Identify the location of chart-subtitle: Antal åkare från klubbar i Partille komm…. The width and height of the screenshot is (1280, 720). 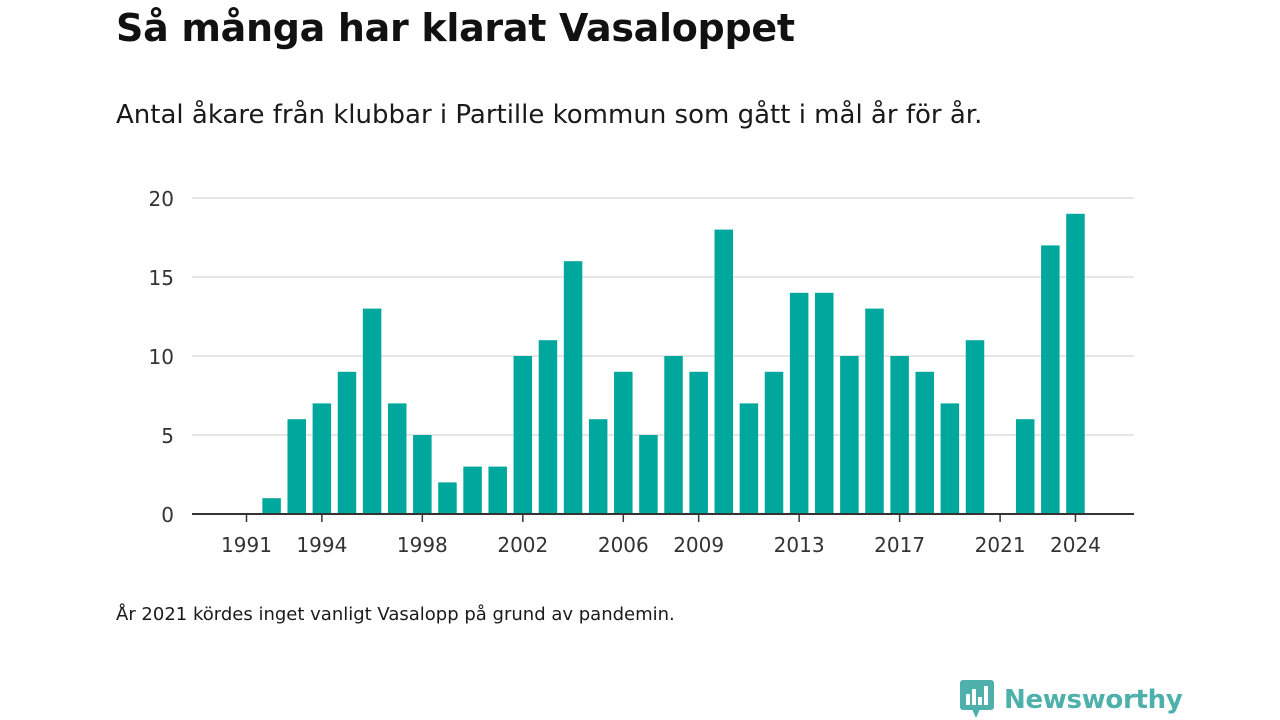
(549, 115).